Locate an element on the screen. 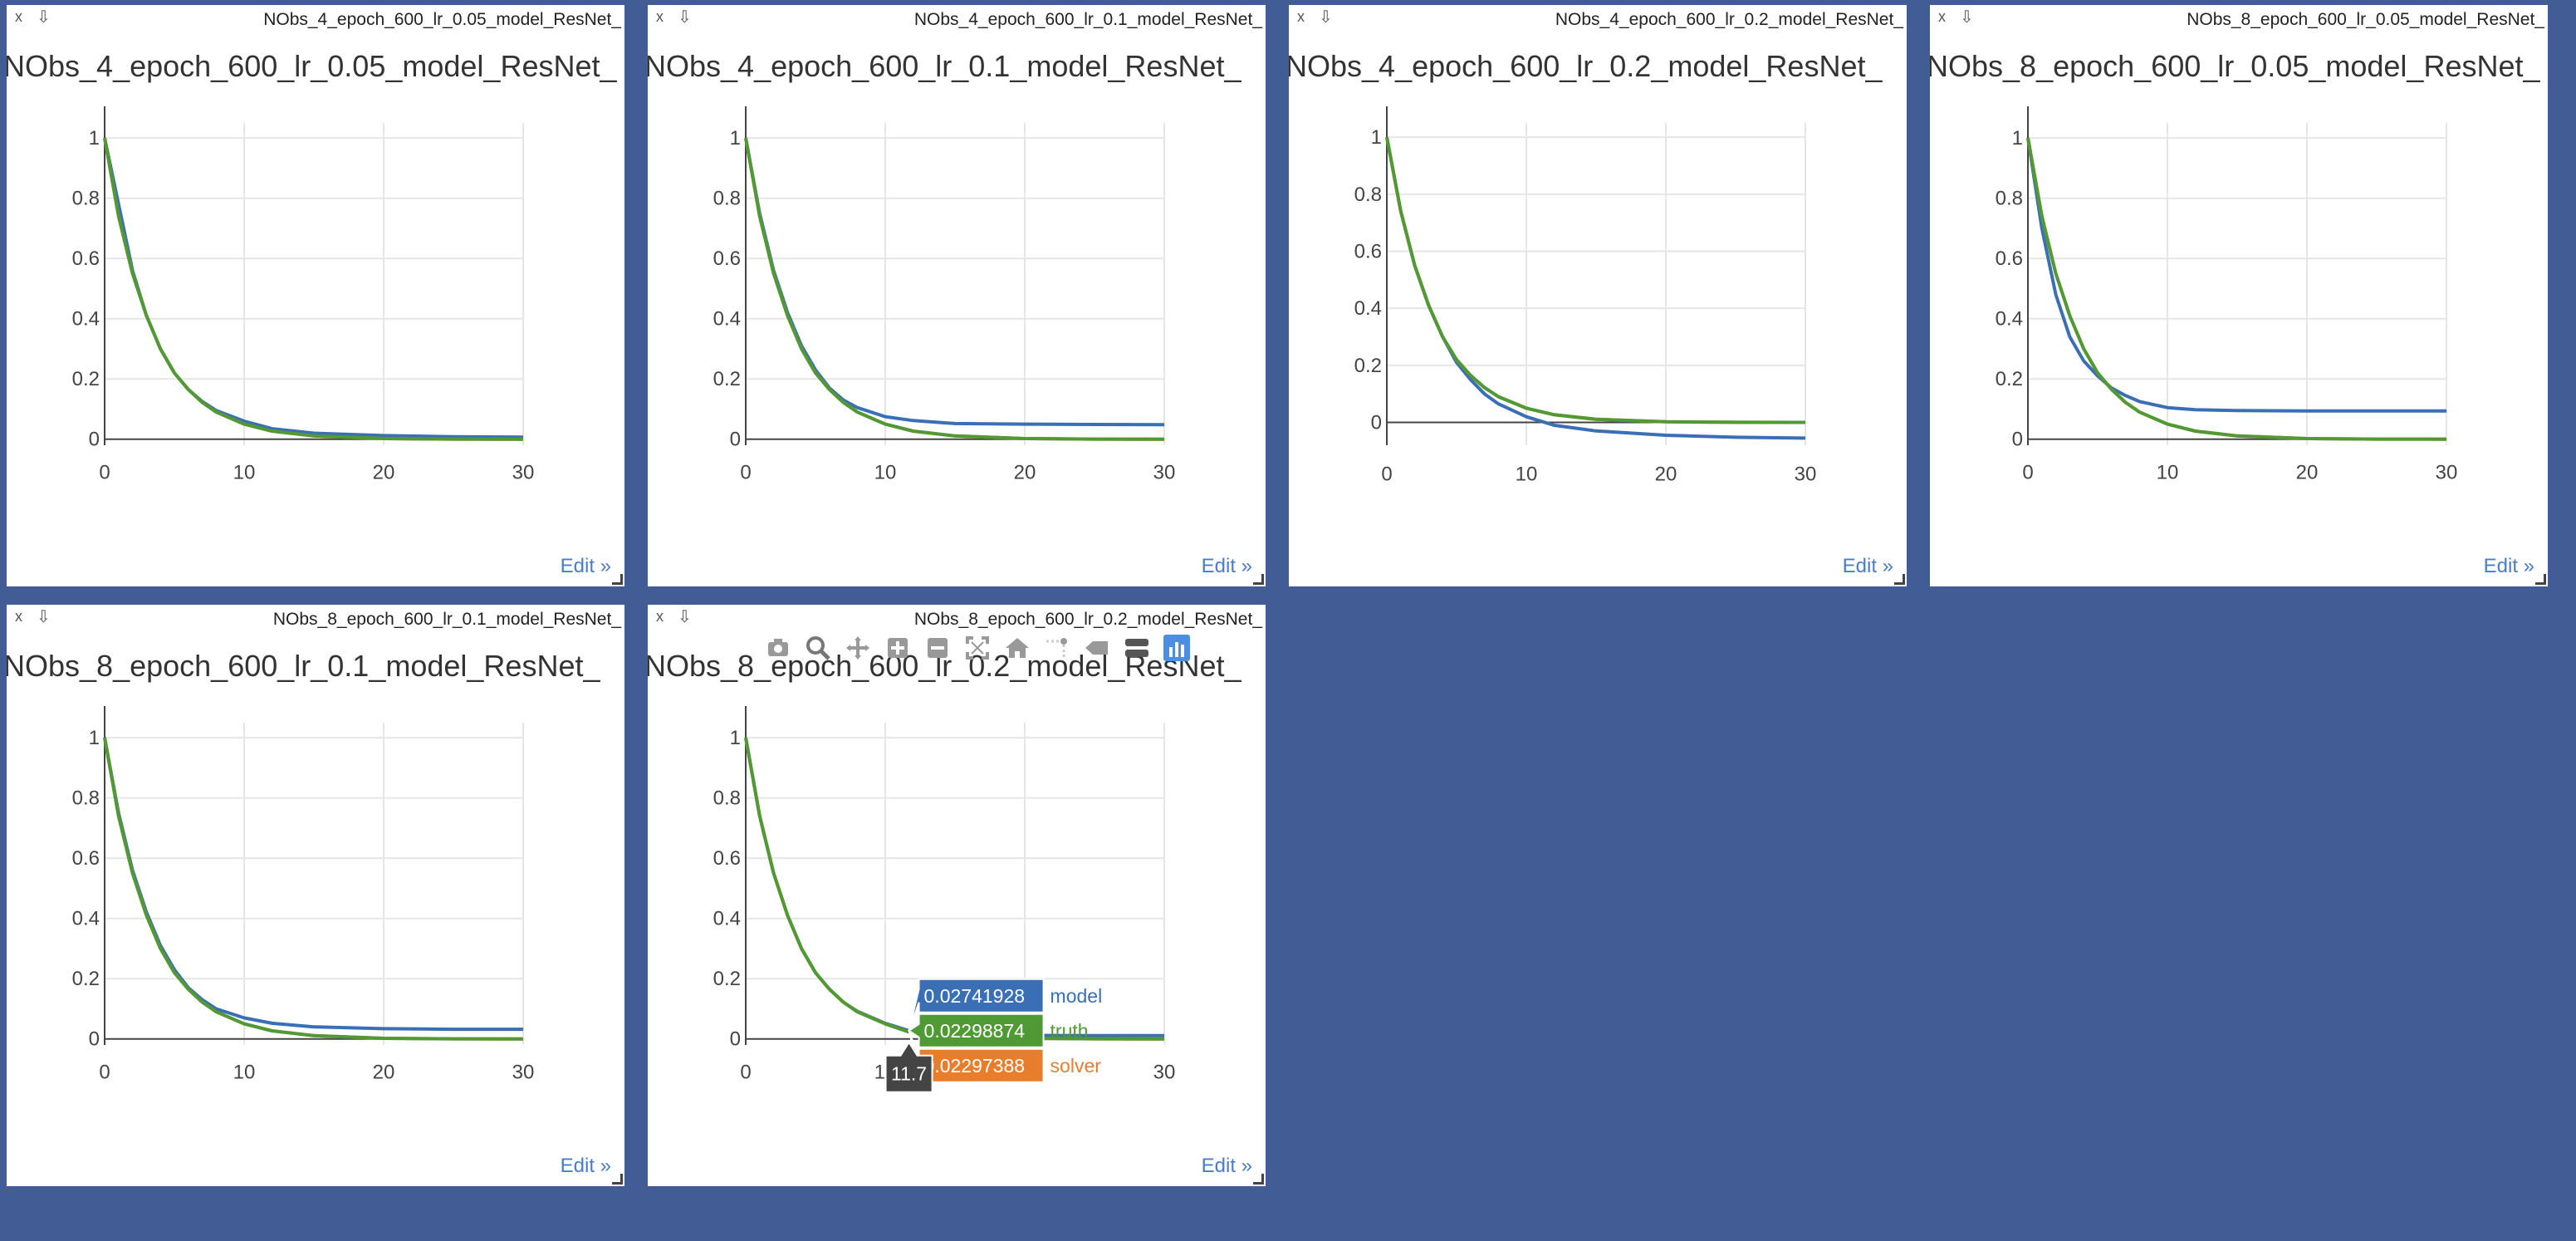 The width and height of the screenshot is (2576, 1241). panel-name: NObs_4_epoch_600_lr_0.2_model_ResNet_ is located at coordinates (1729, 19).